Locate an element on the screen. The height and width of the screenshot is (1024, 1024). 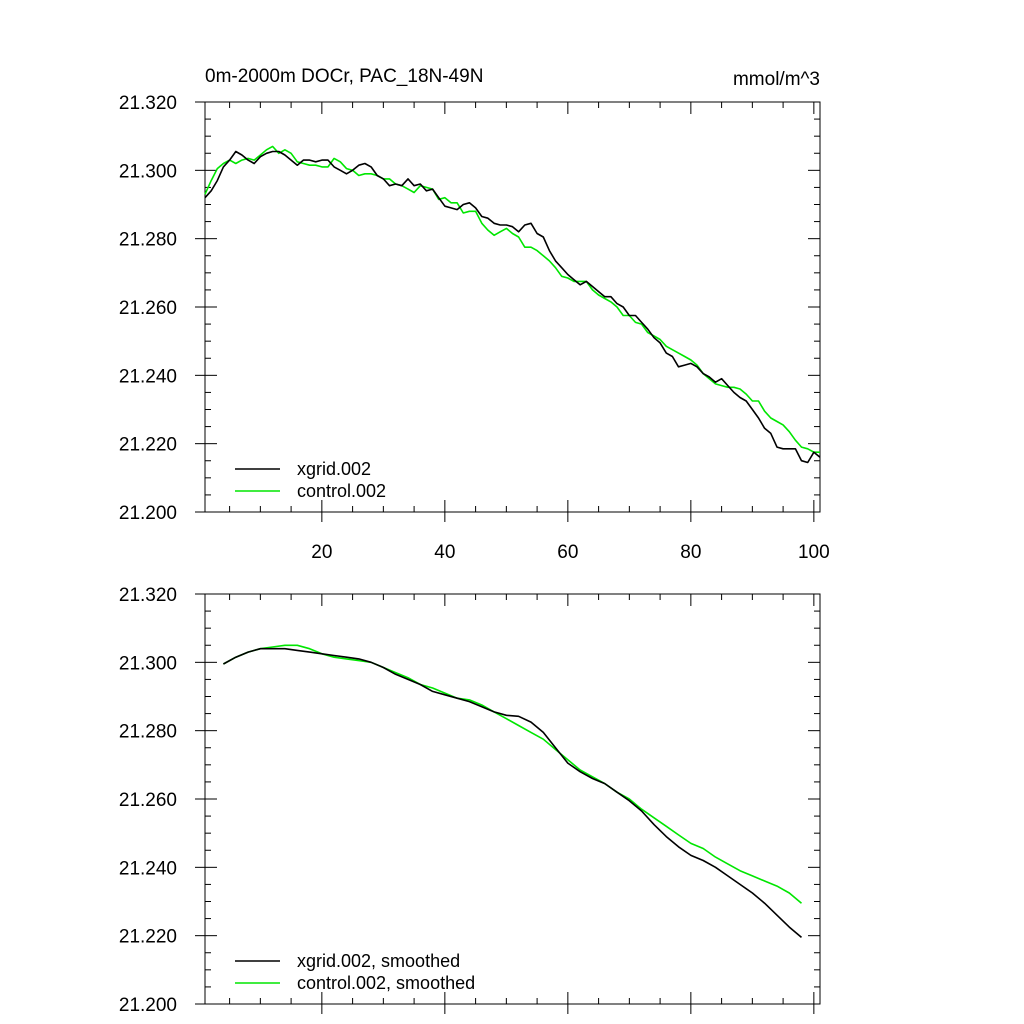
legend-label: control.002 is located at coordinates (341, 491).